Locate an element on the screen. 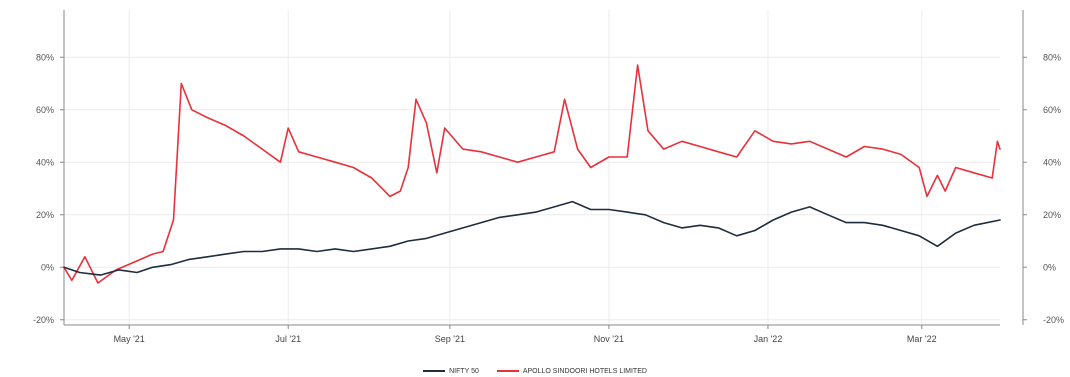 This screenshot has width=1070, height=377. legend: NIFTY 50 APOLLO SINDOORI HOTELS LIMITED is located at coordinates (535, 371).